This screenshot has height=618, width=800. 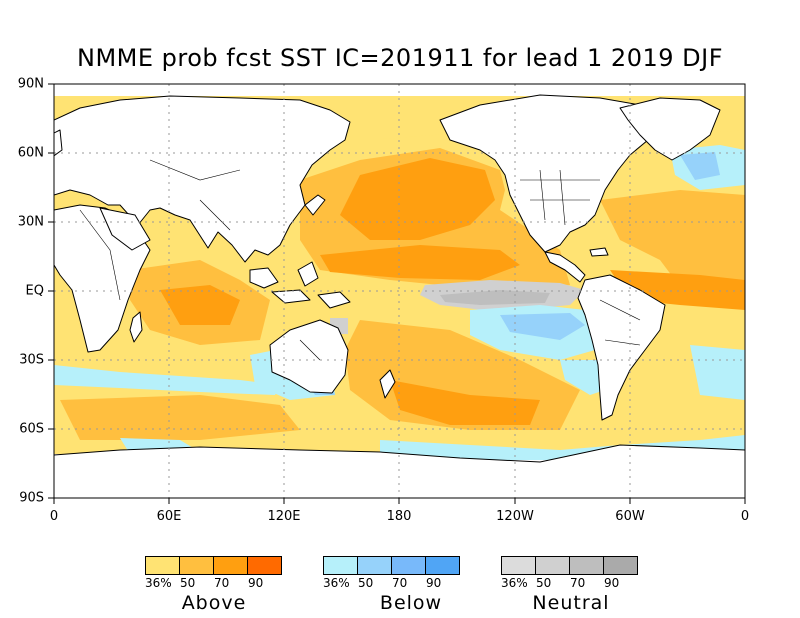 What do you see at coordinates (54, 516) in the screenshot?
I see `lon-label-0: 0` at bounding box center [54, 516].